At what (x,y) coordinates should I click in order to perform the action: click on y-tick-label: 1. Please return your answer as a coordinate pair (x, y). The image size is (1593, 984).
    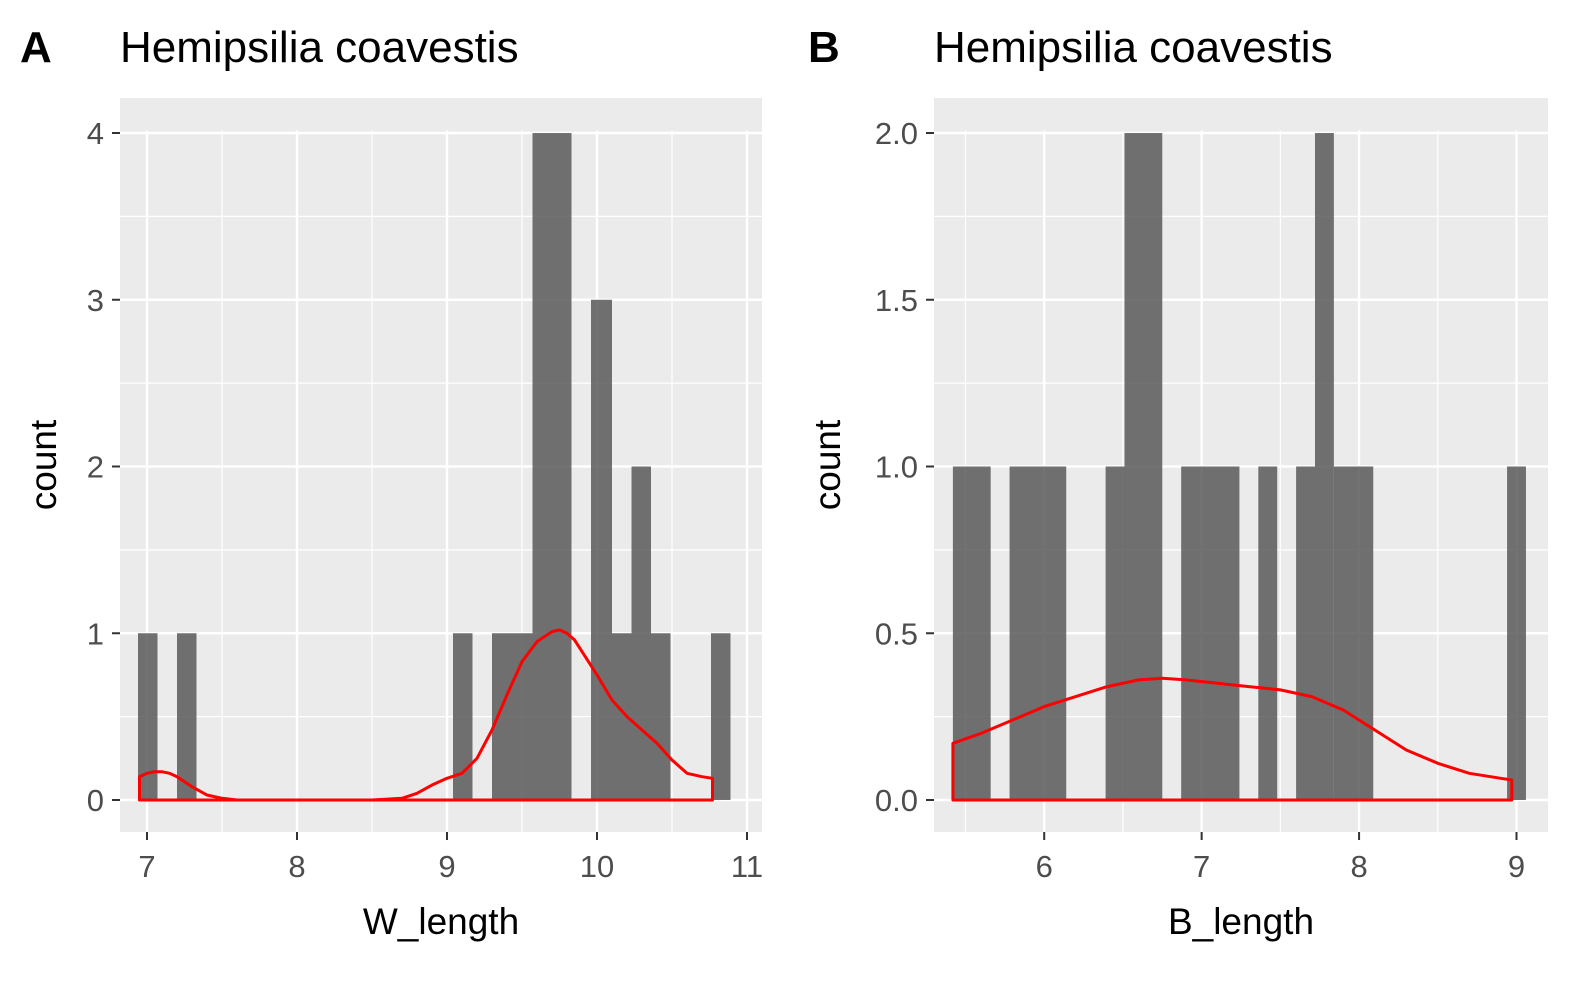
    Looking at the image, I should click on (95, 633).